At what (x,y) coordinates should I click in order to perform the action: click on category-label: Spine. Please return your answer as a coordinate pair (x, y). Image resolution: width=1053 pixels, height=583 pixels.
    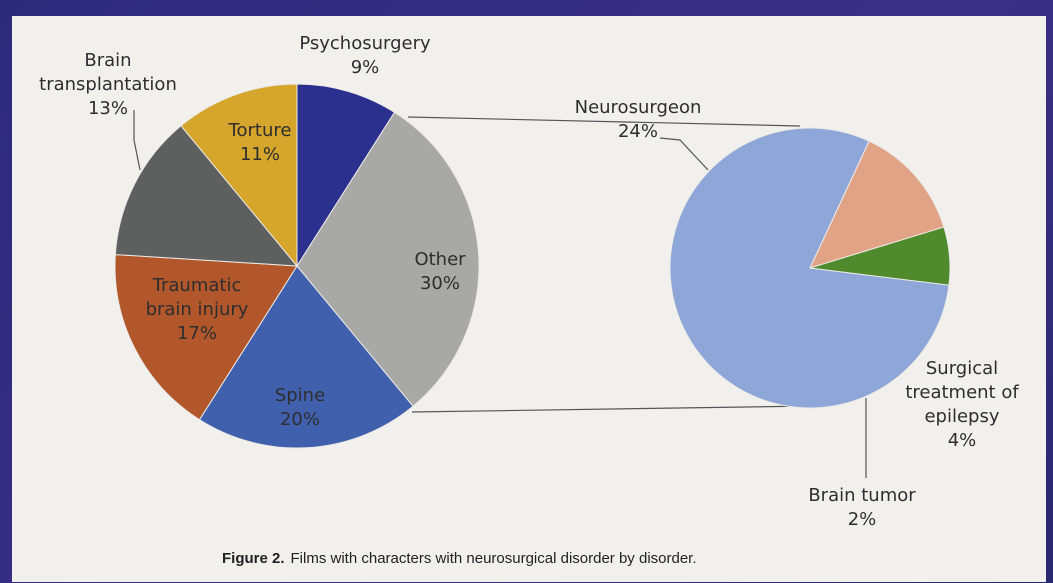
    Looking at the image, I should click on (300, 395).